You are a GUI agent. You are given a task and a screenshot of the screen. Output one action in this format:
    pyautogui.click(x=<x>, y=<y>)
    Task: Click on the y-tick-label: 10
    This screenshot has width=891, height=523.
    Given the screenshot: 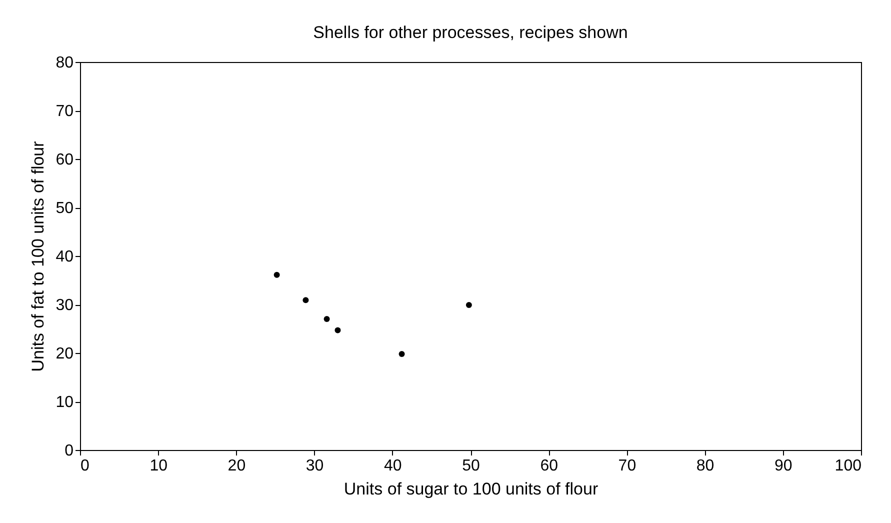 What is the action you would take?
    pyautogui.click(x=65, y=402)
    